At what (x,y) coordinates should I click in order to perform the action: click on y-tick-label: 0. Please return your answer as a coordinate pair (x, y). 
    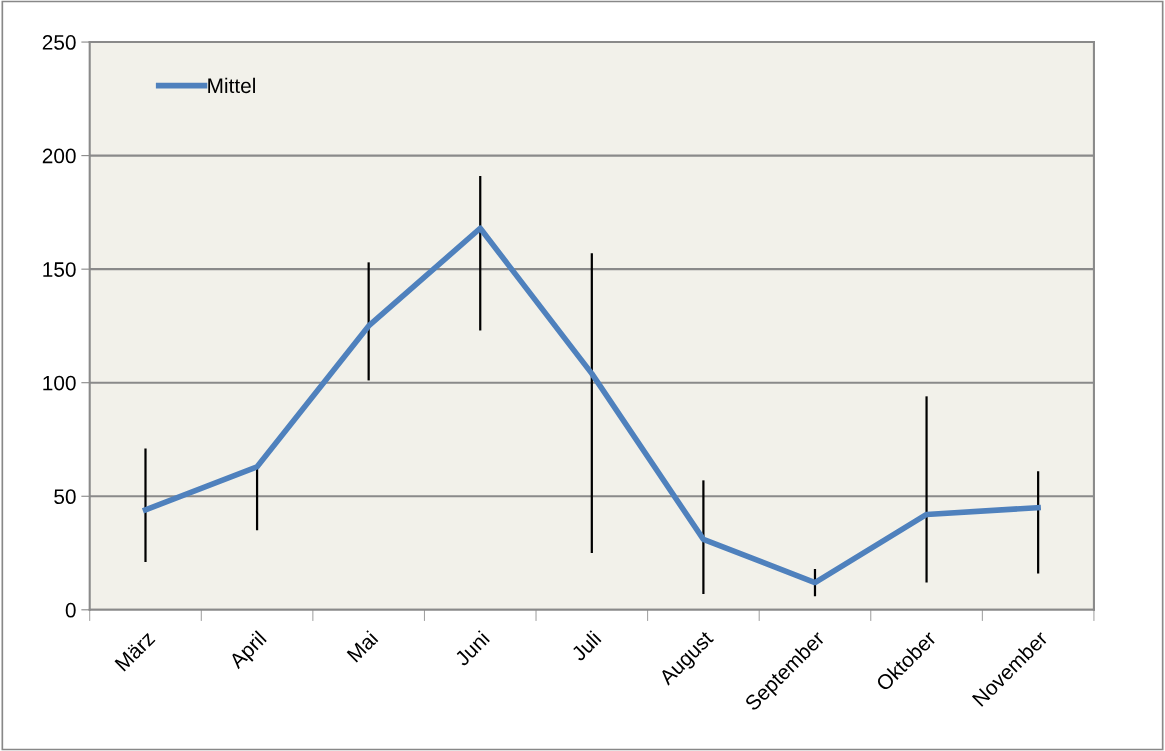
    Looking at the image, I should click on (70, 610).